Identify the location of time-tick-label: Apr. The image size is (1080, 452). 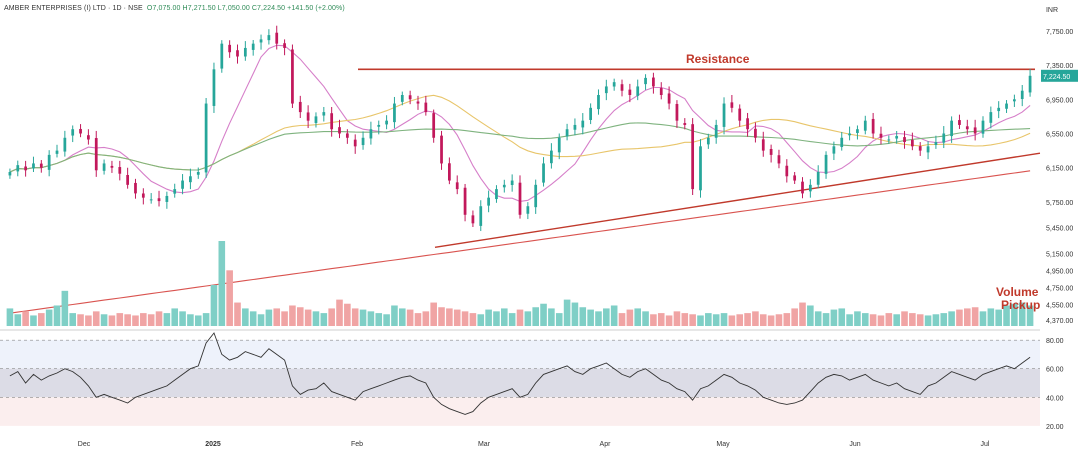
(606, 444).